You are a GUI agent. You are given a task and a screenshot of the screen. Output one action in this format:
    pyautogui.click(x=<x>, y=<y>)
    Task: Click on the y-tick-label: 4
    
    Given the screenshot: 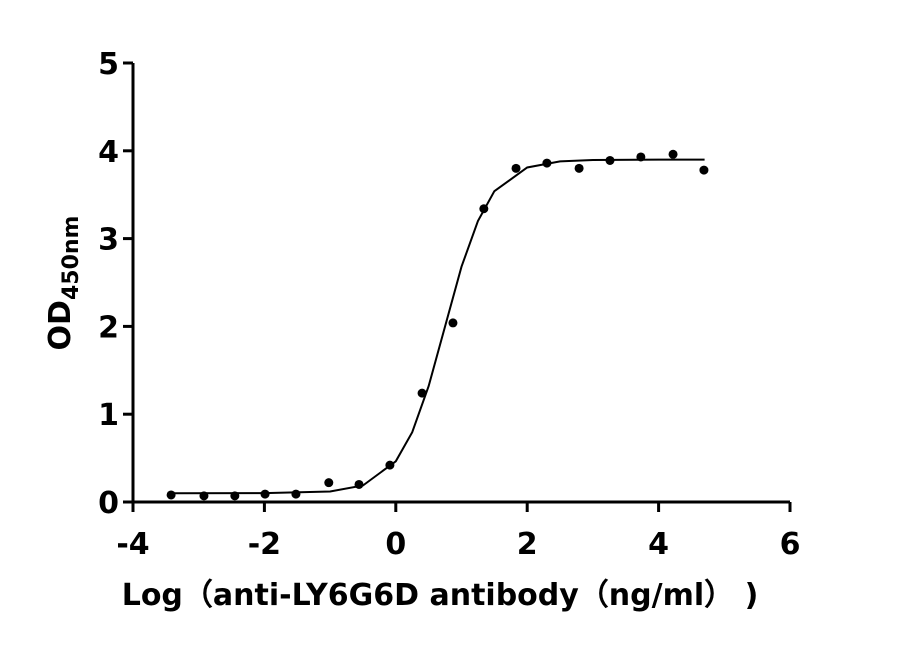 What is the action you would take?
    pyautogui.click(x=108, y=152)
    